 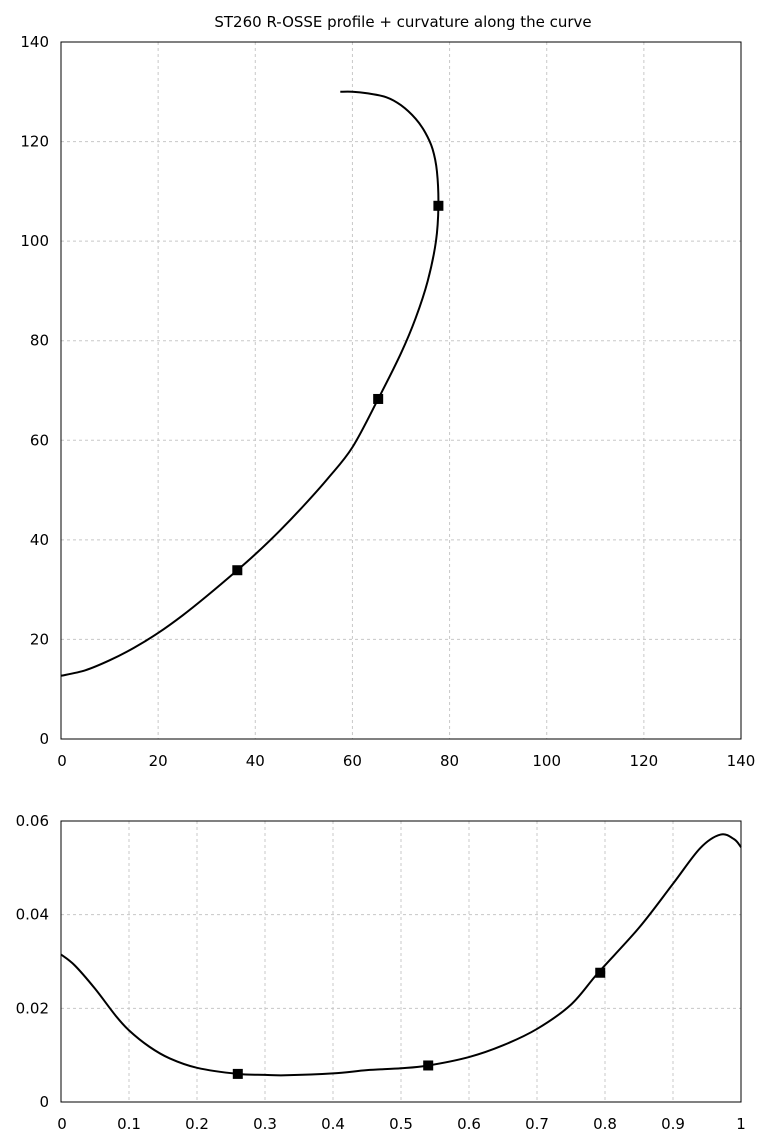 What do you see at coordinates (32, 1008) in the screenshot?
I see `y-tick-label: 0.02` at bounding box center [32, 1008].